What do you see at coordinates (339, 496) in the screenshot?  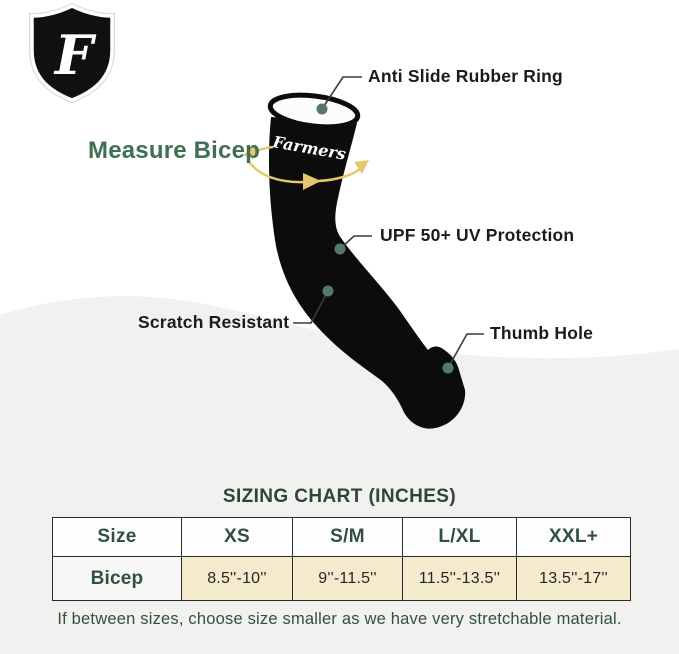 I see `sizing-chart-title: SIZING CHART (INCHES)` at bounding box center [339, 496].